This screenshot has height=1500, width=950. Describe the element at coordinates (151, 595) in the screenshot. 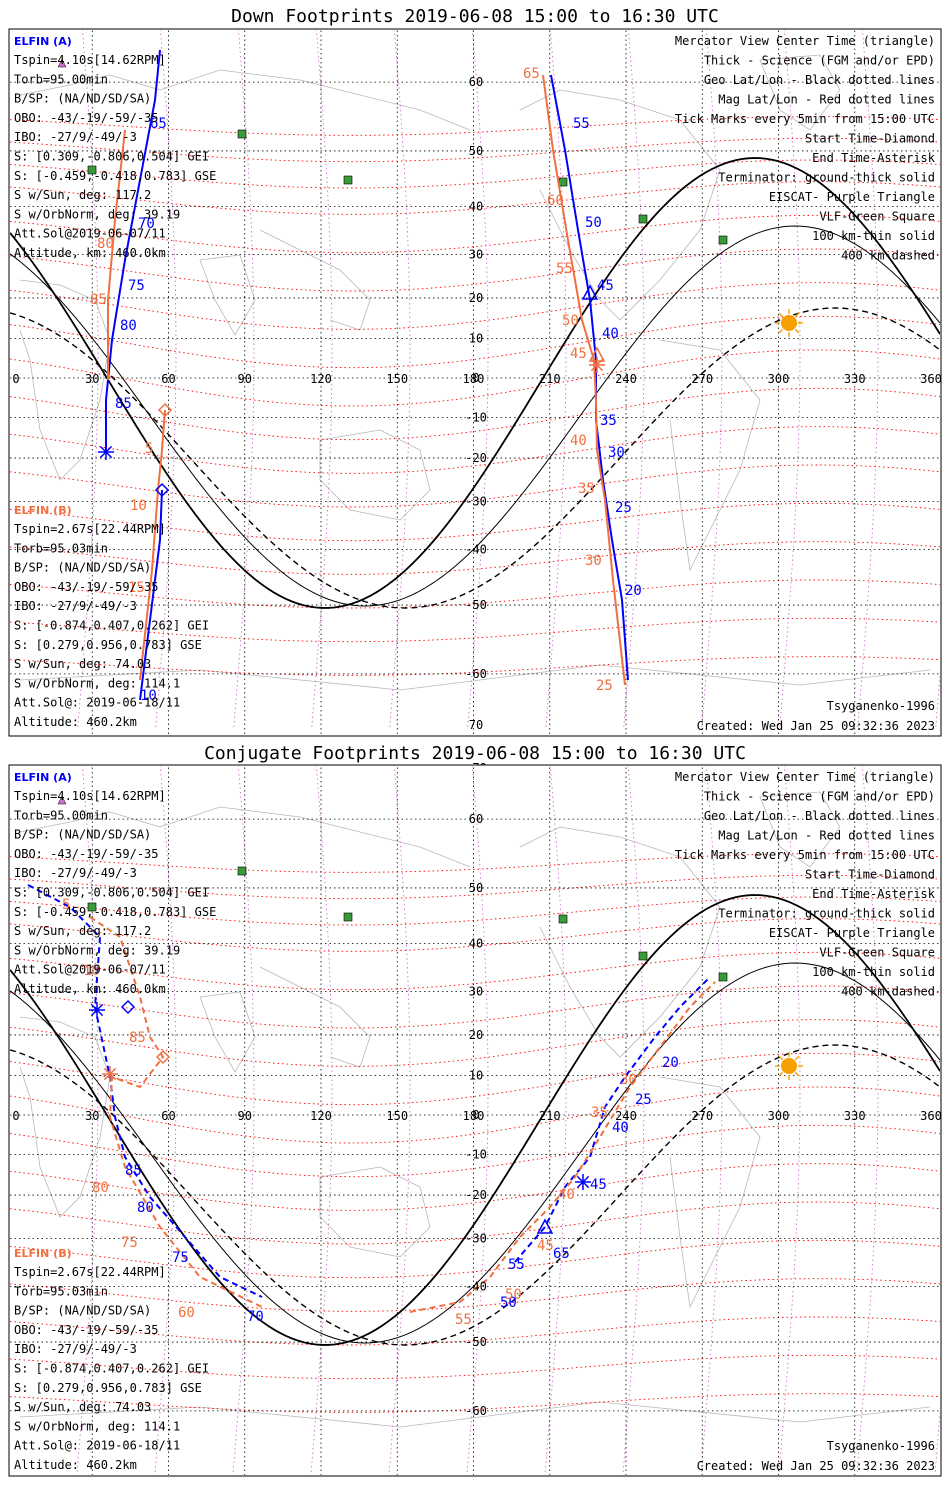

I see `elfin-a-track` at that location.